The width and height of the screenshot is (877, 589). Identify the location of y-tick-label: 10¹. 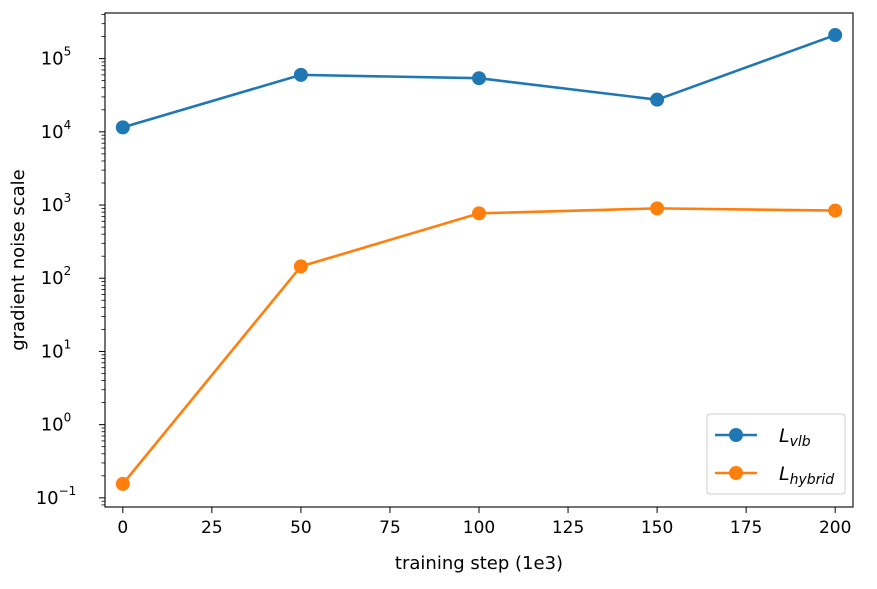
(56, 349).